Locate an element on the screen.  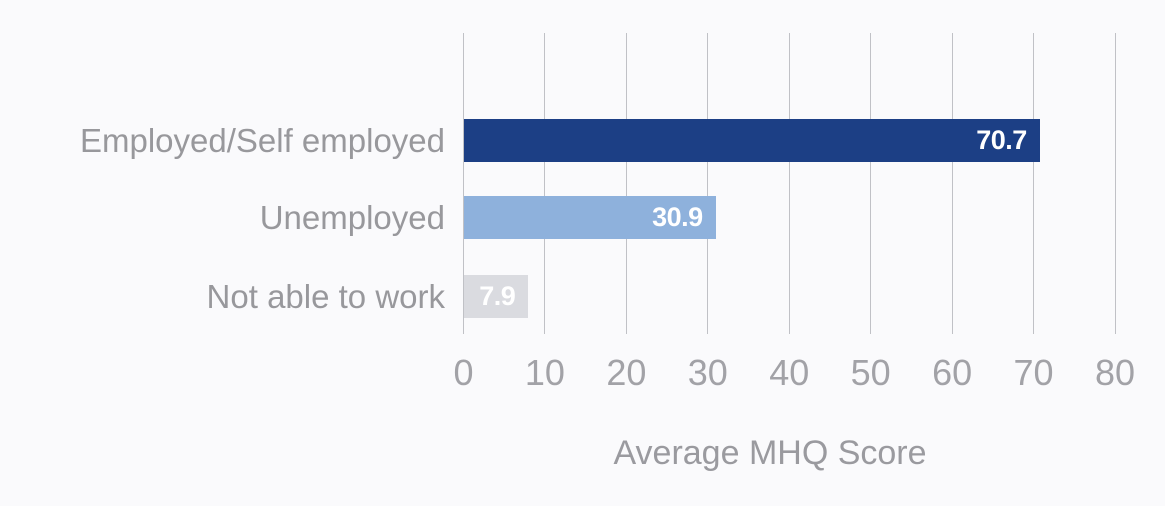
category-label-employed-self-employed: Employed/Self employed is located at coordinates (262, 140).